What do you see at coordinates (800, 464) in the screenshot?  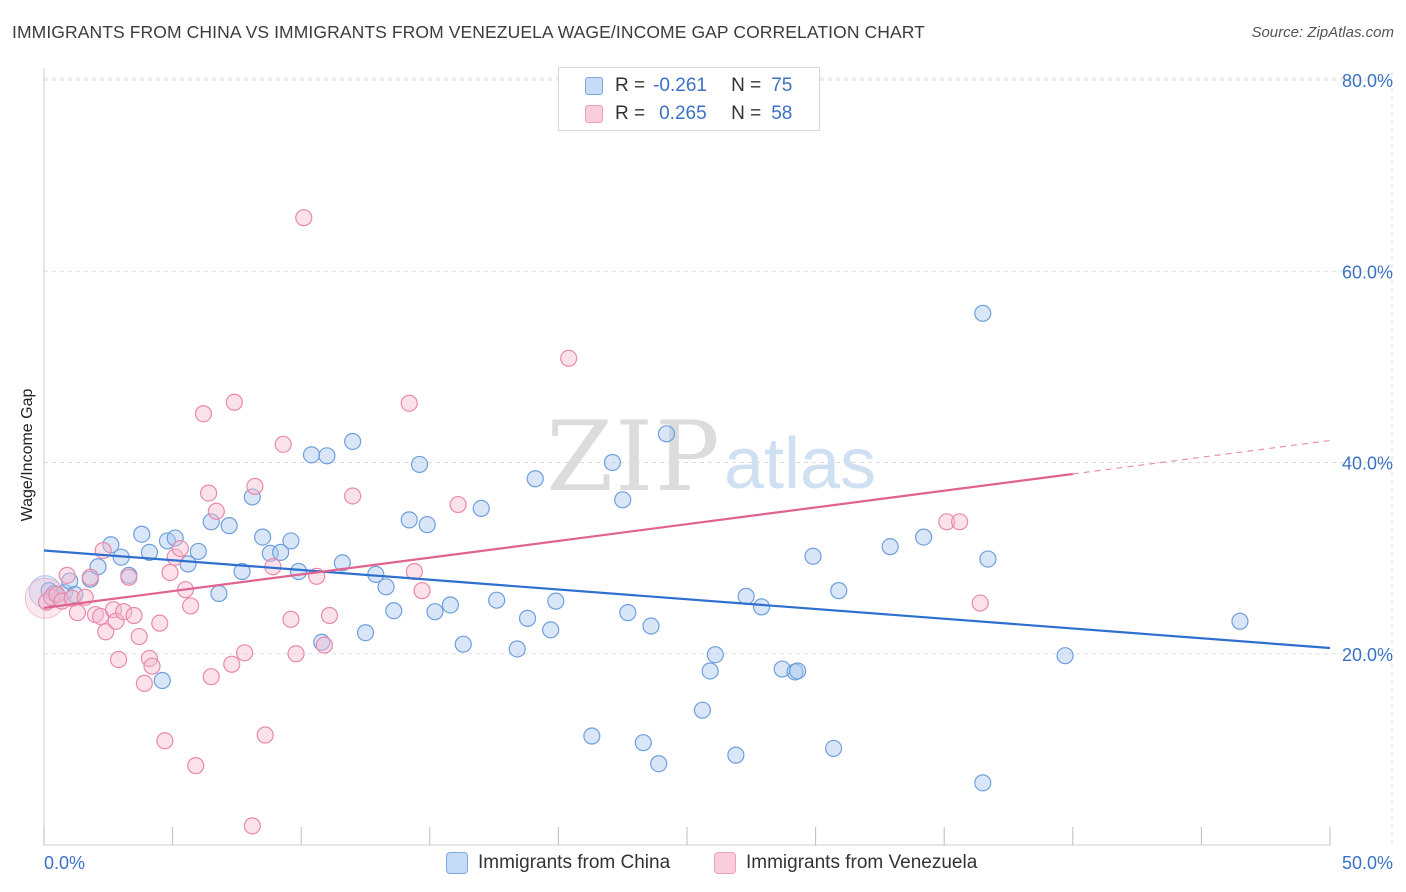 I see `watermark-atlas: atlas` at bounding box center [800, 464].